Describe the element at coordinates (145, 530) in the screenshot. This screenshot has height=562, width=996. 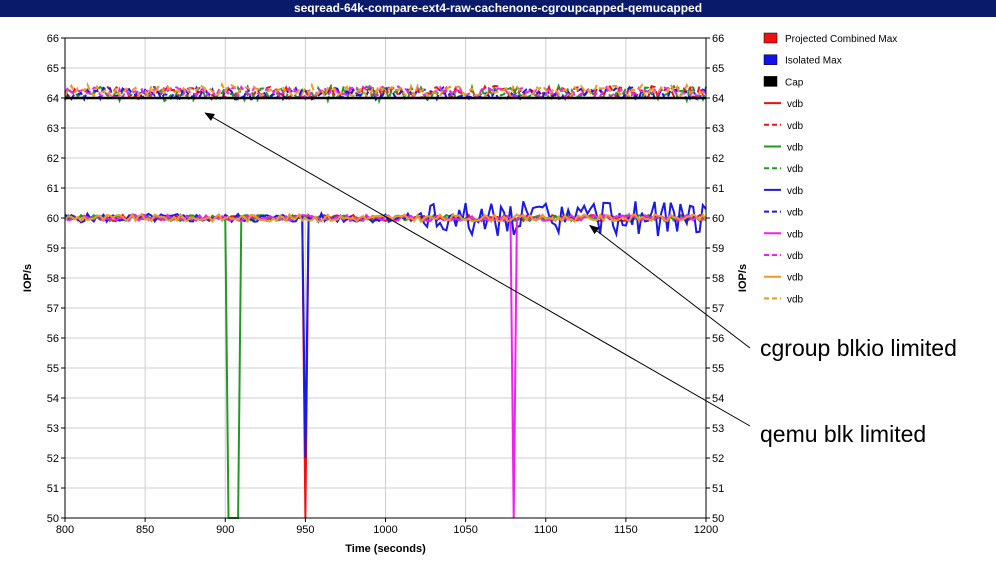
I see `x-tick-label: 850` at that location.